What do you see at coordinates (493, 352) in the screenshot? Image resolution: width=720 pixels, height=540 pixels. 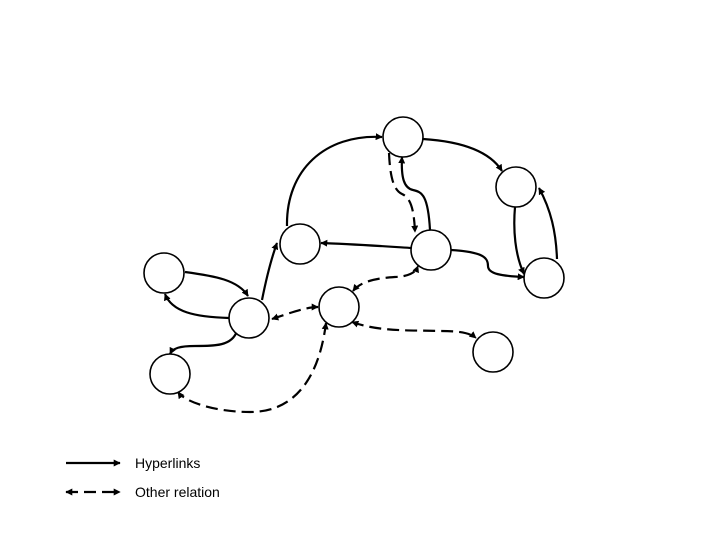 I see `node-lower-right` at bounding box center [493, 352].